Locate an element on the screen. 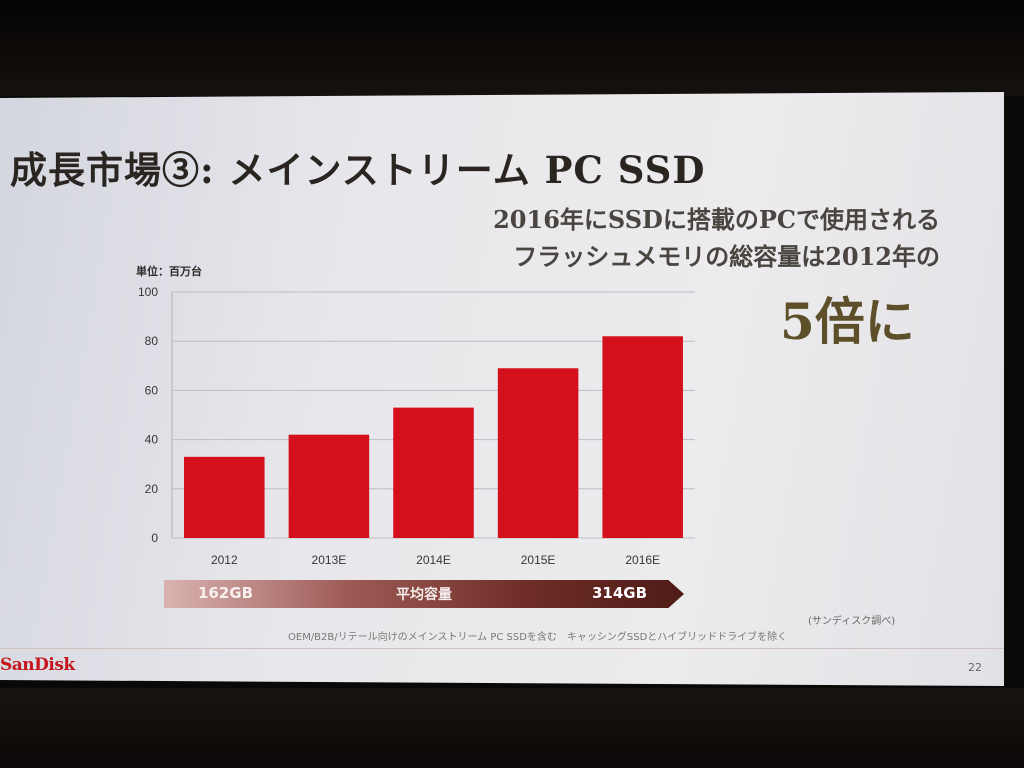  unit-label: 単位：百万台 is located at coordinates (169, 271).